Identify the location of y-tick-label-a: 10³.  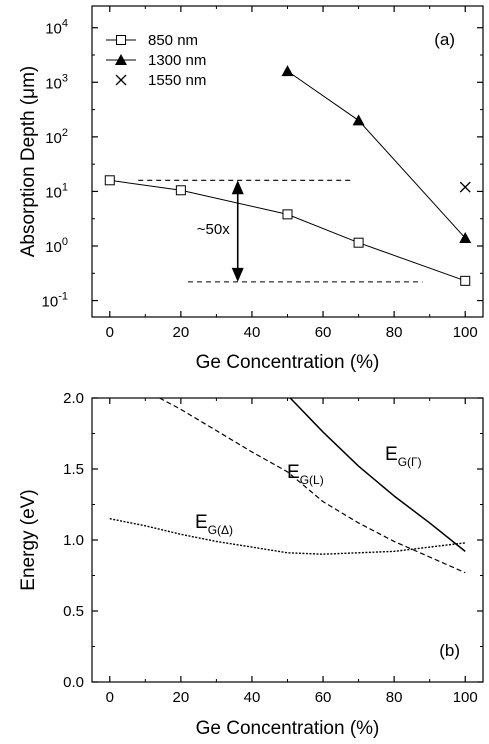
(56, 82).